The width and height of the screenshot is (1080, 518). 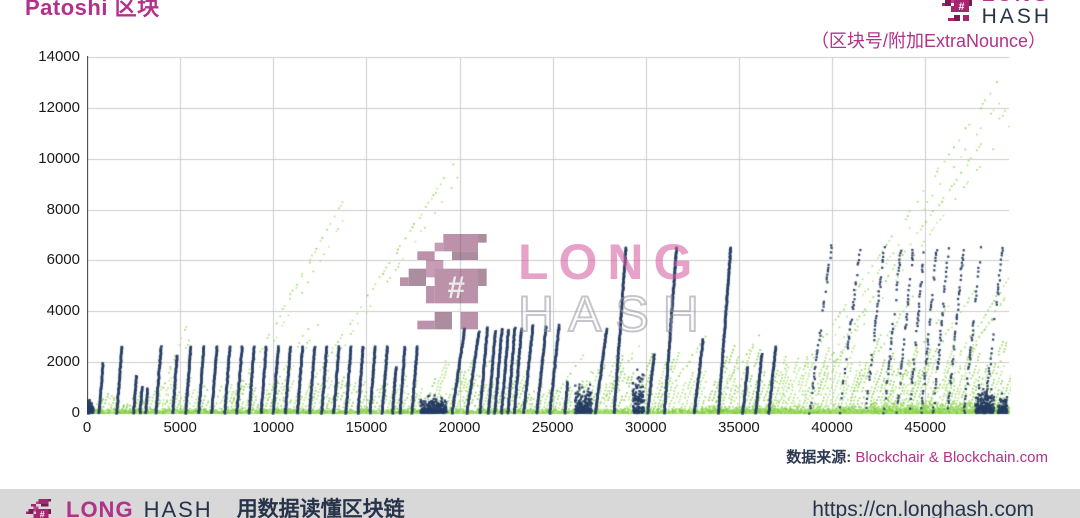 I want to click on footer-brand: LONG HASH 用数据读懂区块链, so click(x=215, y=508).